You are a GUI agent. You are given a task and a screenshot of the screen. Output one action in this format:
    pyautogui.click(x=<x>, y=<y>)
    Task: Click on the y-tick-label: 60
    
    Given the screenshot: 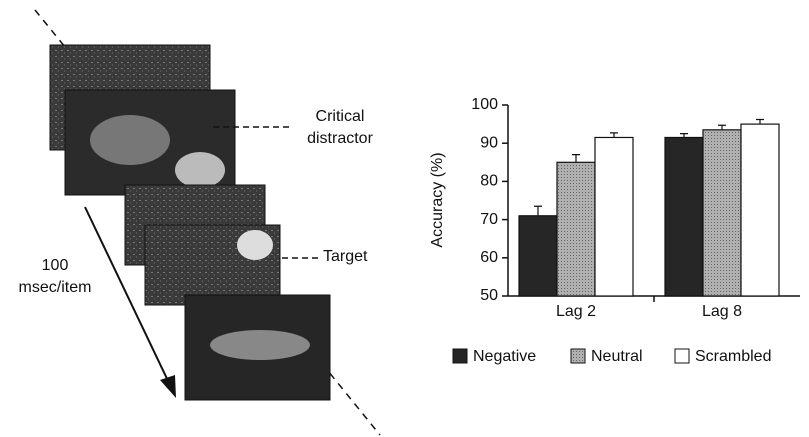 What is the action you would take?
    pyautogui.click(x=489, y=257)
    